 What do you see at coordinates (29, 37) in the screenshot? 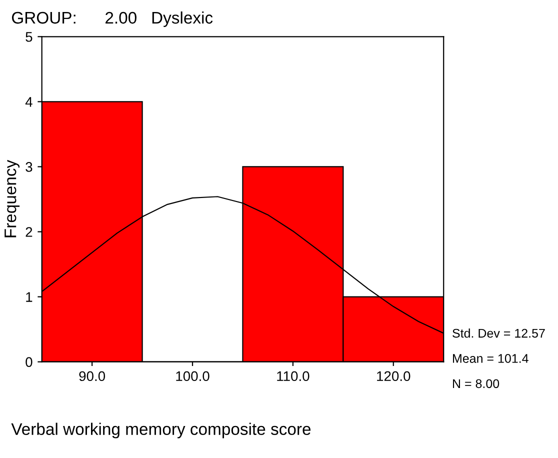
I see `y-tick-label: 5` at bounding box center [29, 37].